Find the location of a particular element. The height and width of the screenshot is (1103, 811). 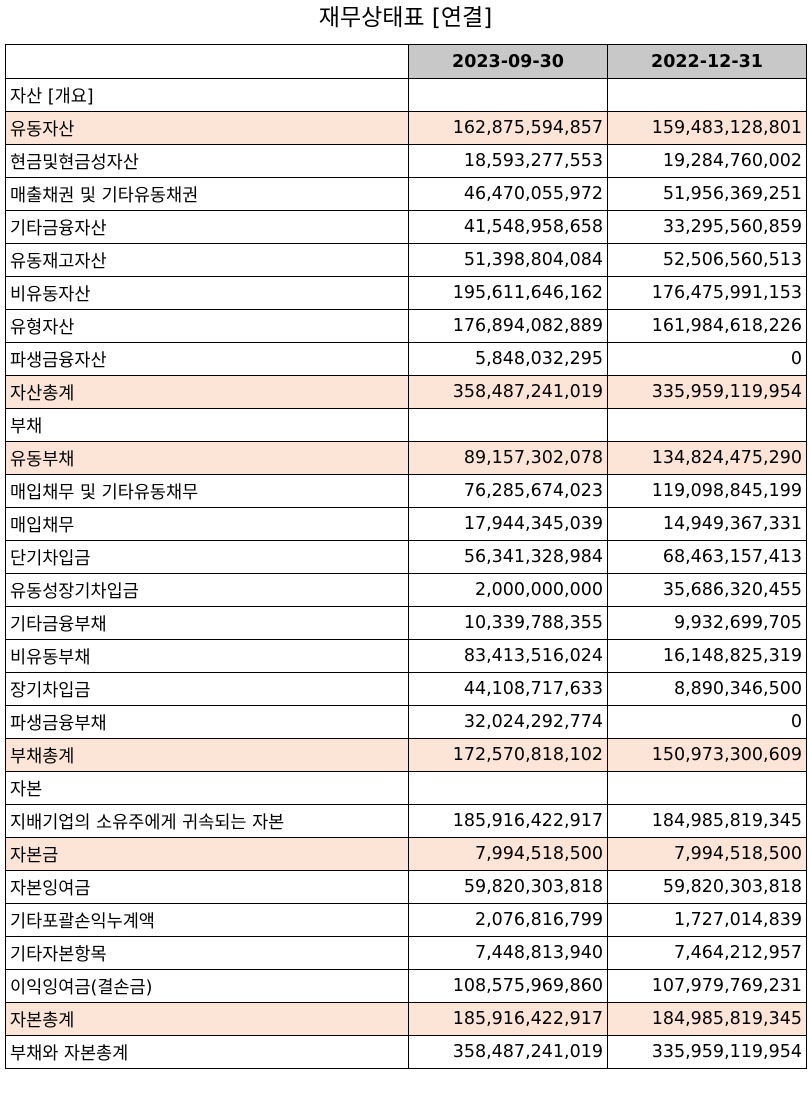

row-label: 기타금융부채 is located at coordinates (207, 623).